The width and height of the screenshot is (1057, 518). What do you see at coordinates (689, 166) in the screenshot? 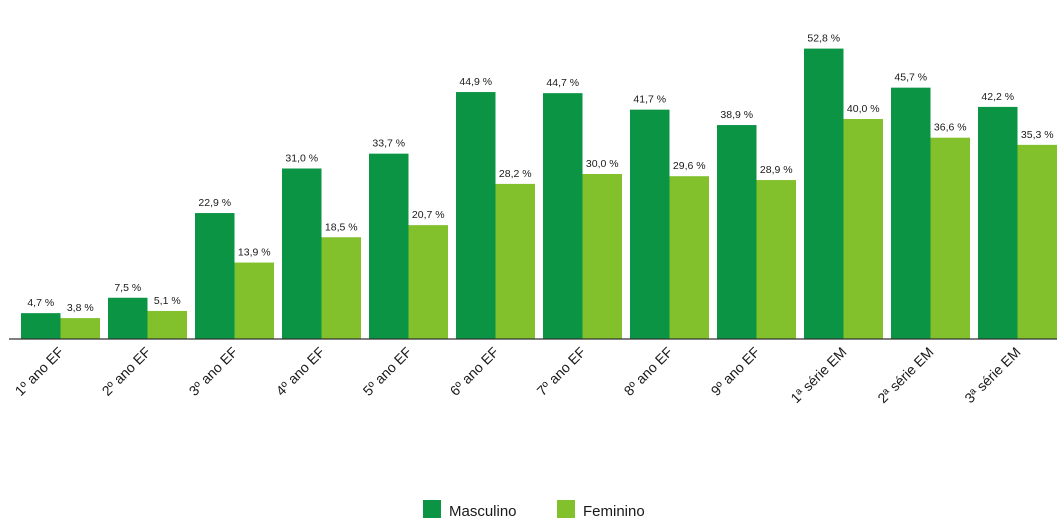
I see `value-label-feminino-7: 29,6 %` at bounding box center [689, 166].